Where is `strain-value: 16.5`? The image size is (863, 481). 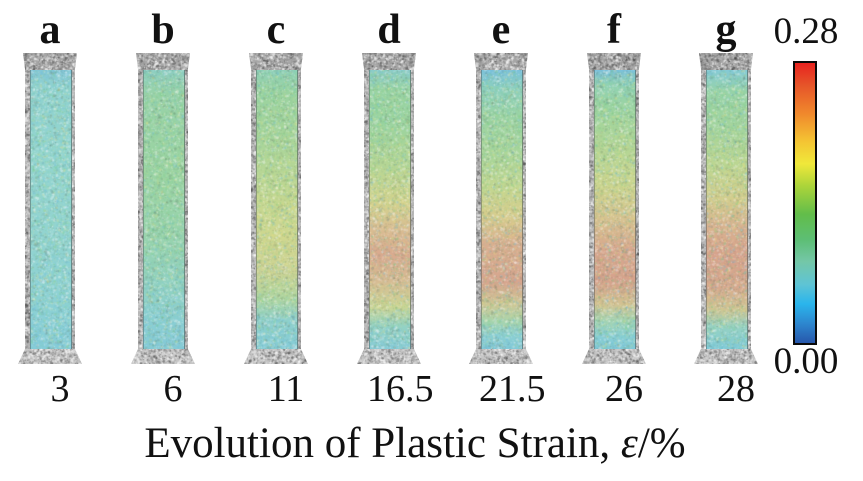 strain-value: 16.5 is located at coordinates (400, 389).